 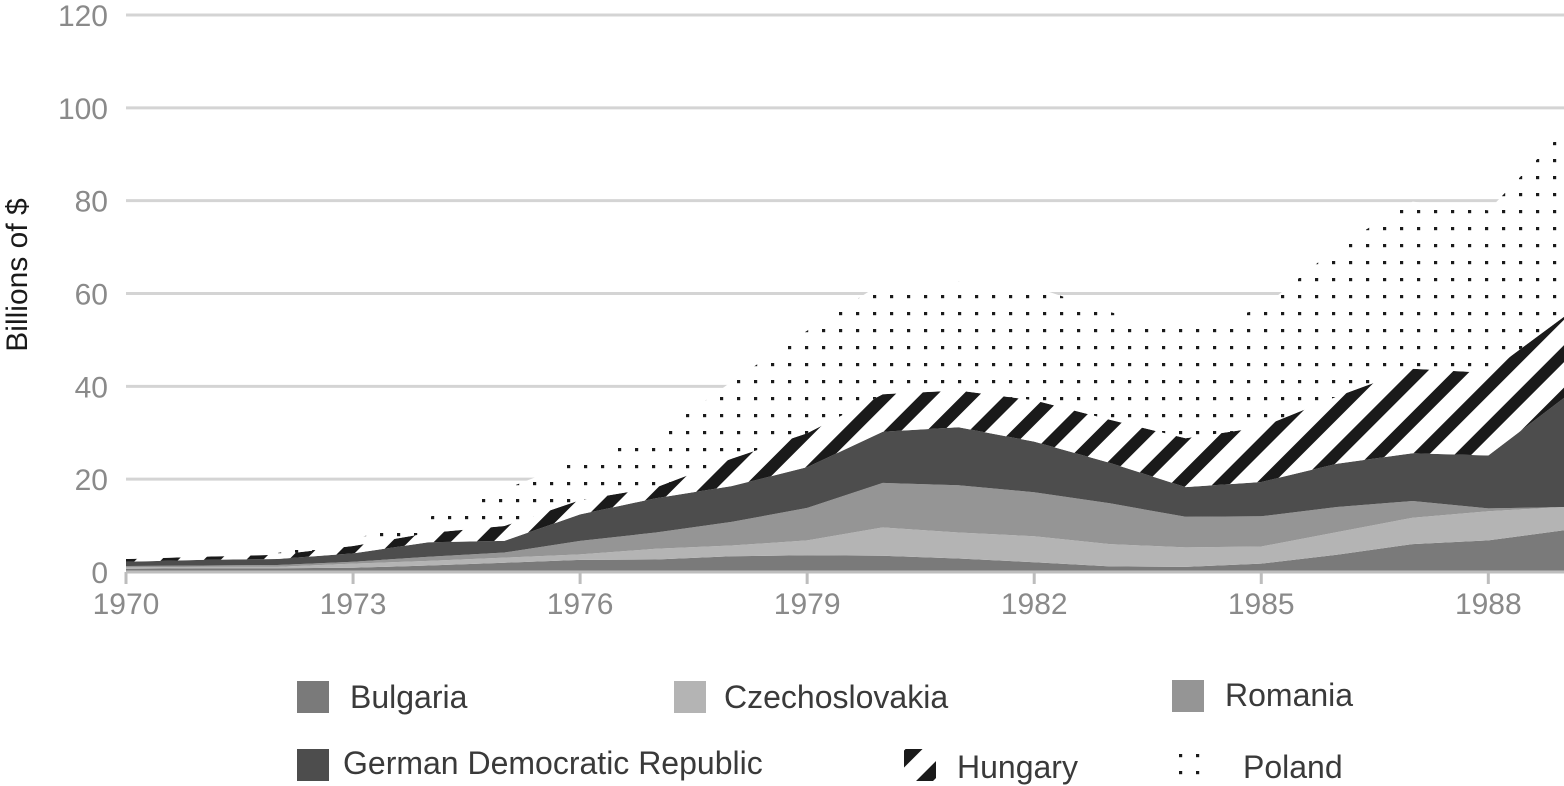 What do you see at coordinates (313, 697) in the screenshot?
I see `legend-swatch-bulgaria` at bounding box center [313, 697].